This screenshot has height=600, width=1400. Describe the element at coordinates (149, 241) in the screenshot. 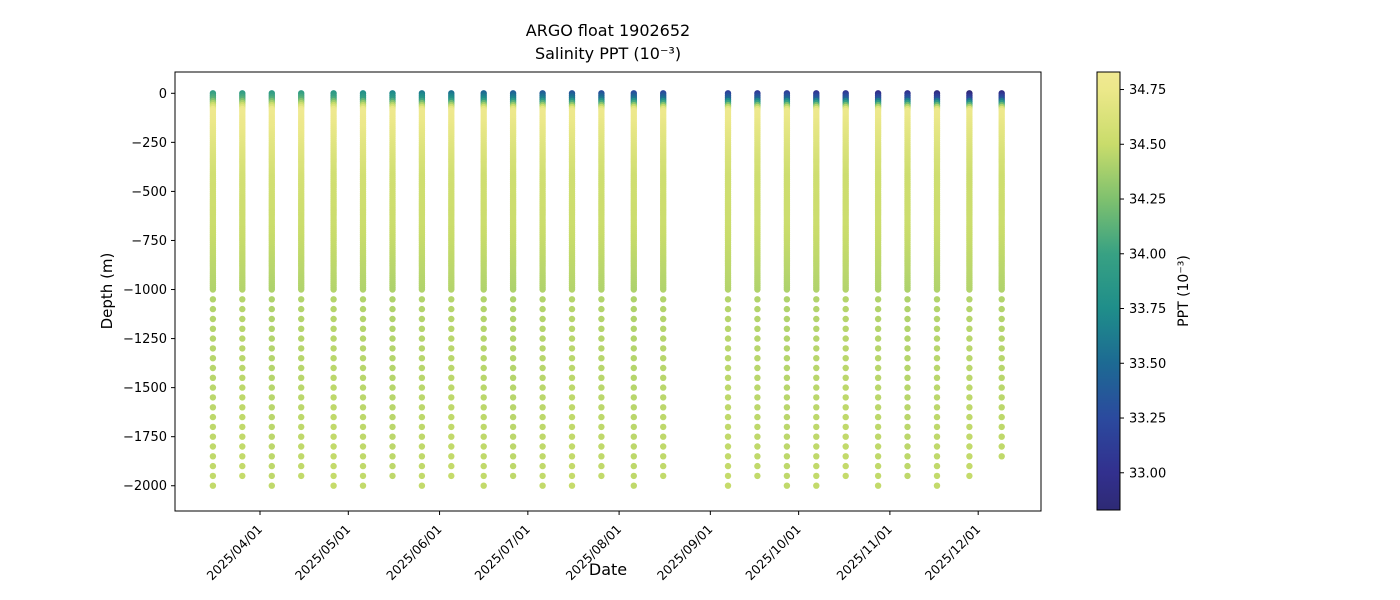

I see `y-tick-label: −750` at that location.